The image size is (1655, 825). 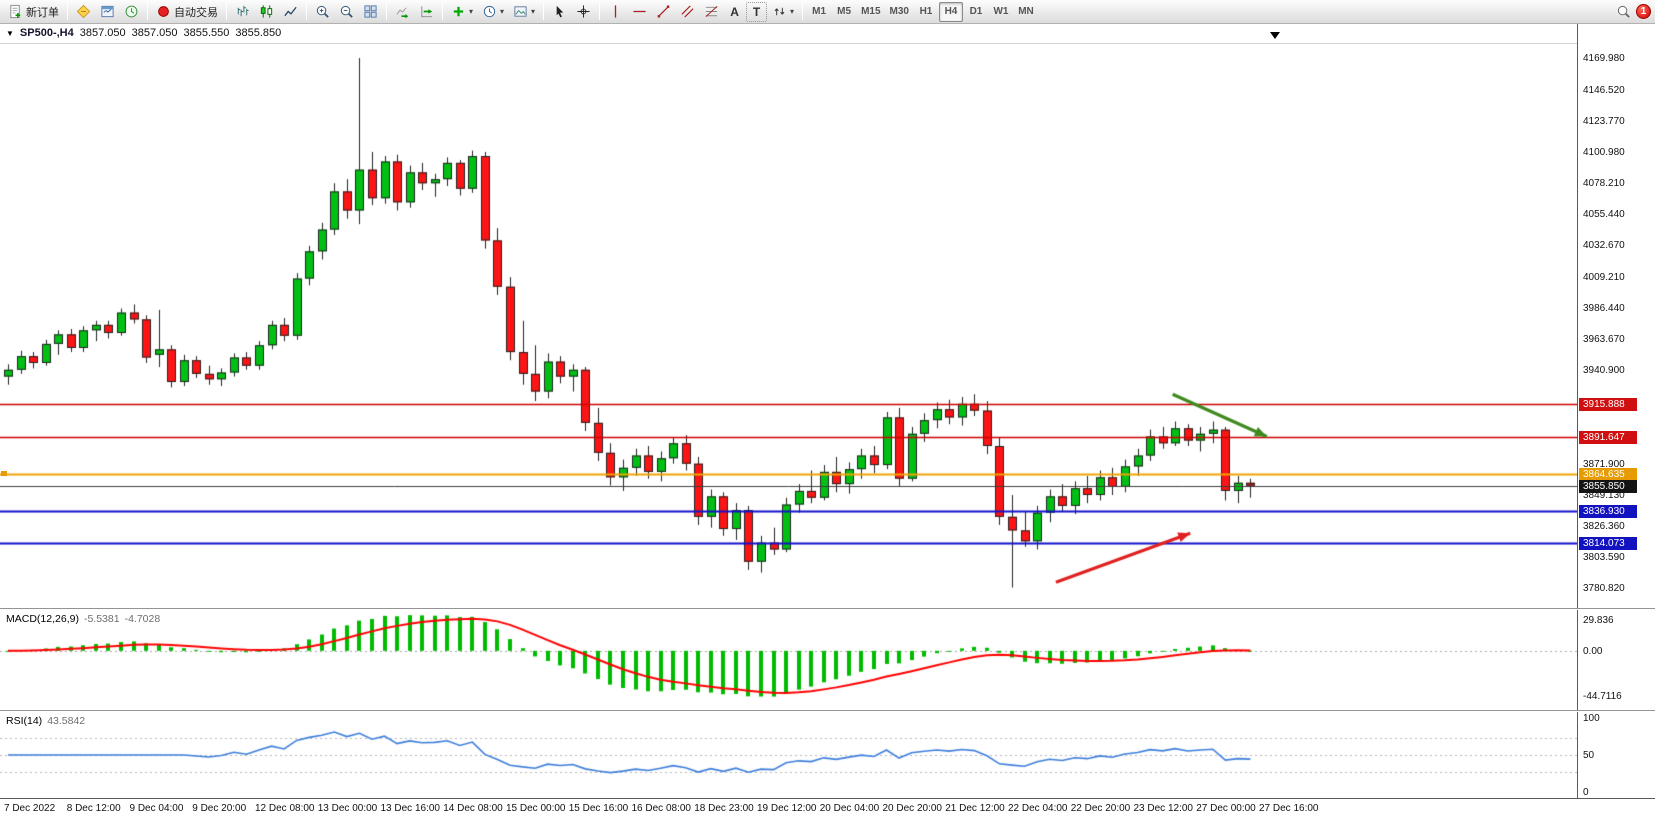 I want to click on macd-canvas, so click(x=788, y=660).